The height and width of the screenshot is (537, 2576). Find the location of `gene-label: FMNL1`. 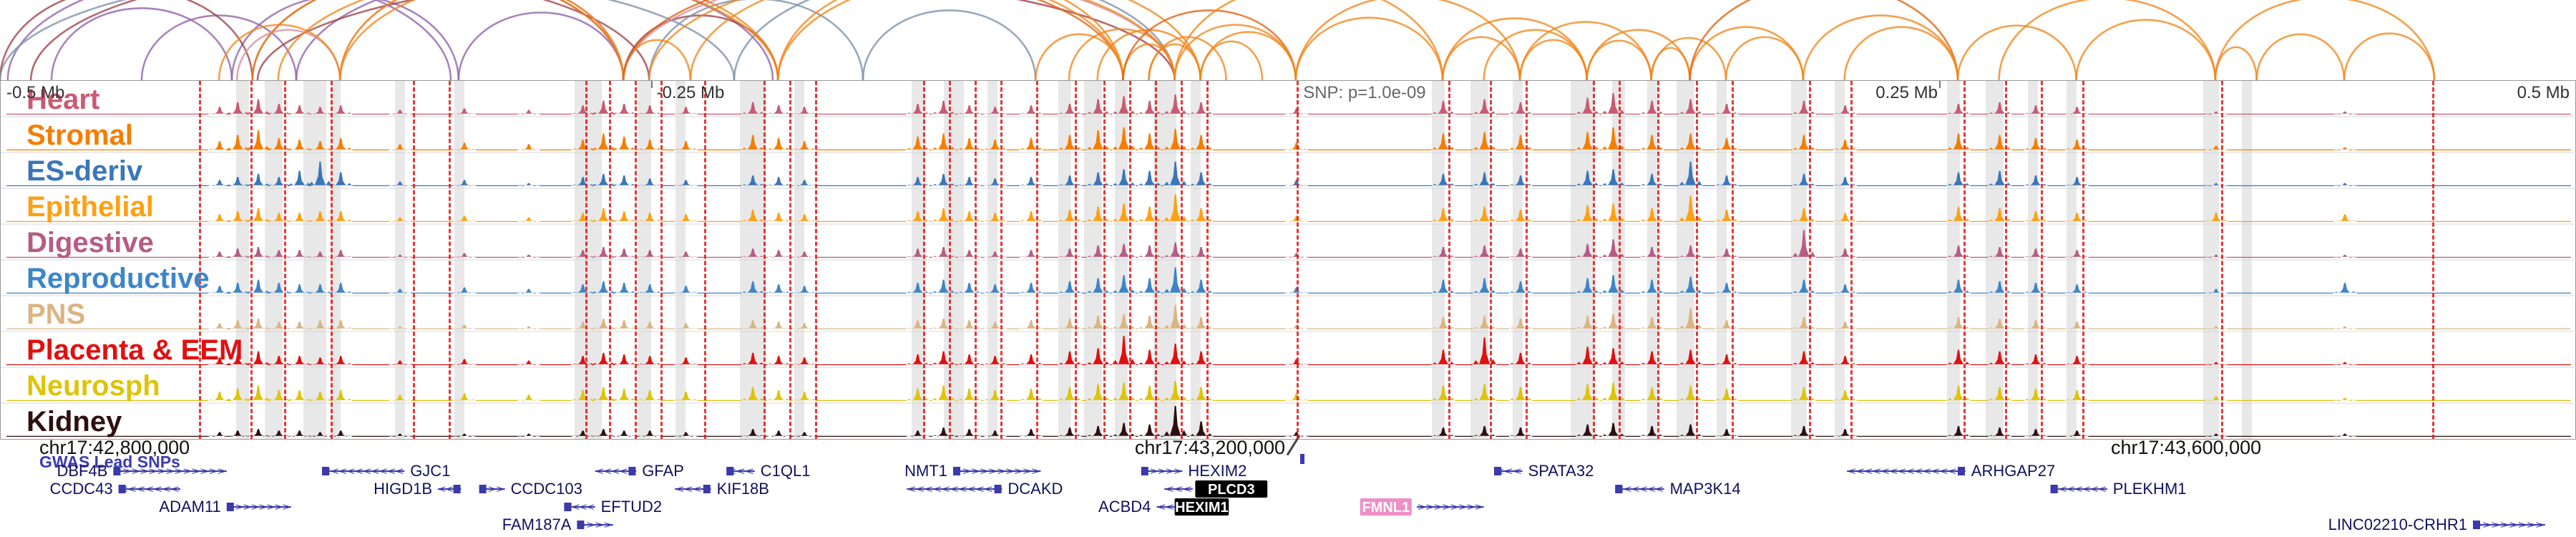

gene-label: FMNL1 is located at coordinates (1386, 508).